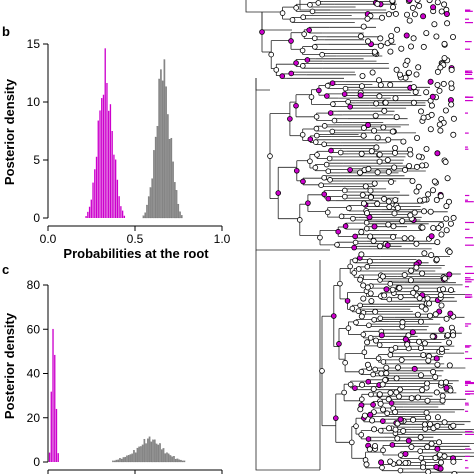 This screenshot has height=474, width=474. I want to click on panel-b-letter: b, so click(6, 31).